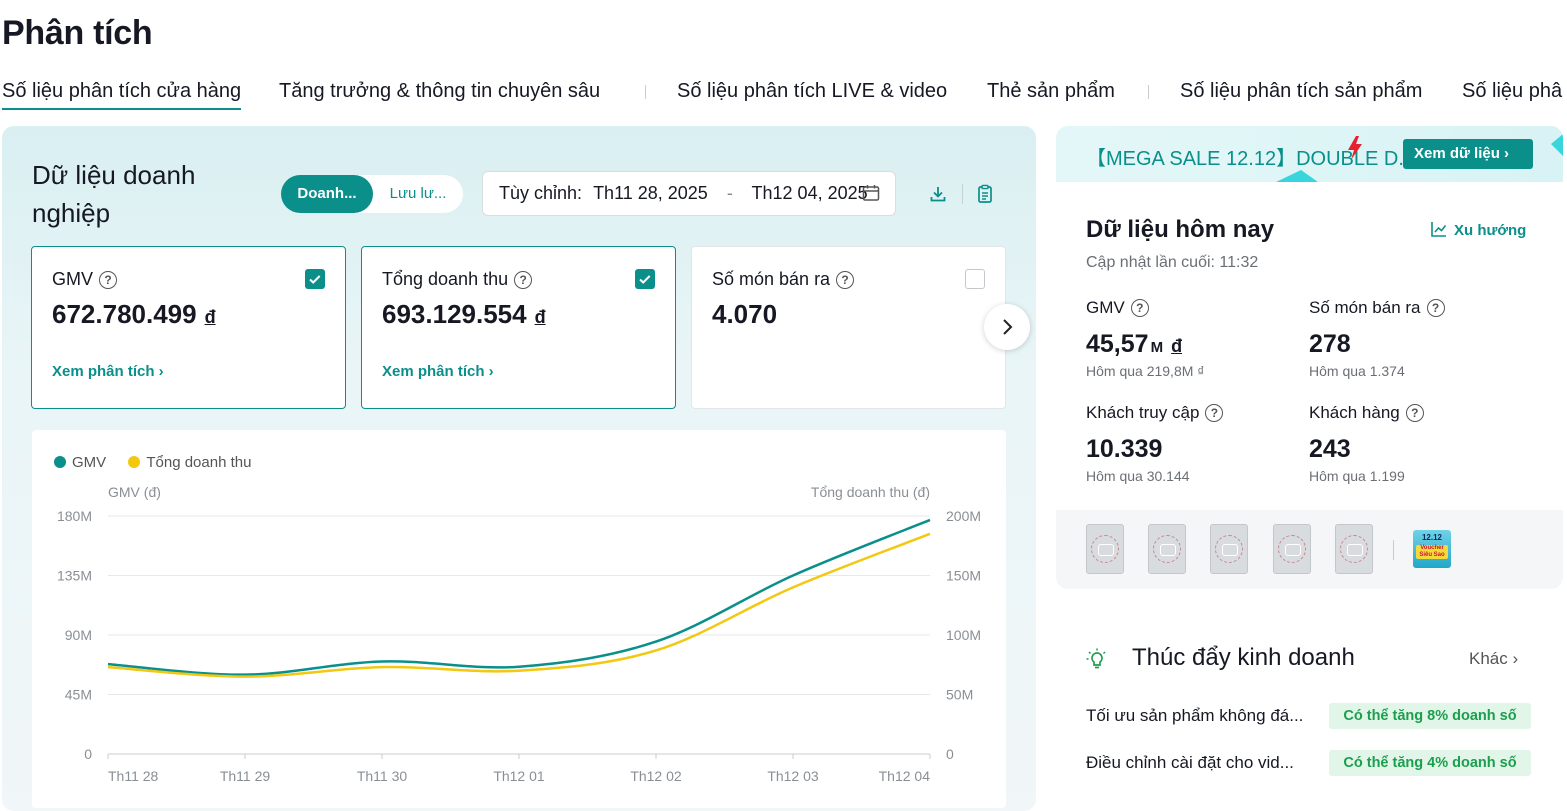 The height and width of the screenshot is (811, 1567). What do you see at coordinates (1330, 344) in the screenshot?
I see `today-metric-value: 278` at bounding box center [1330, 344].